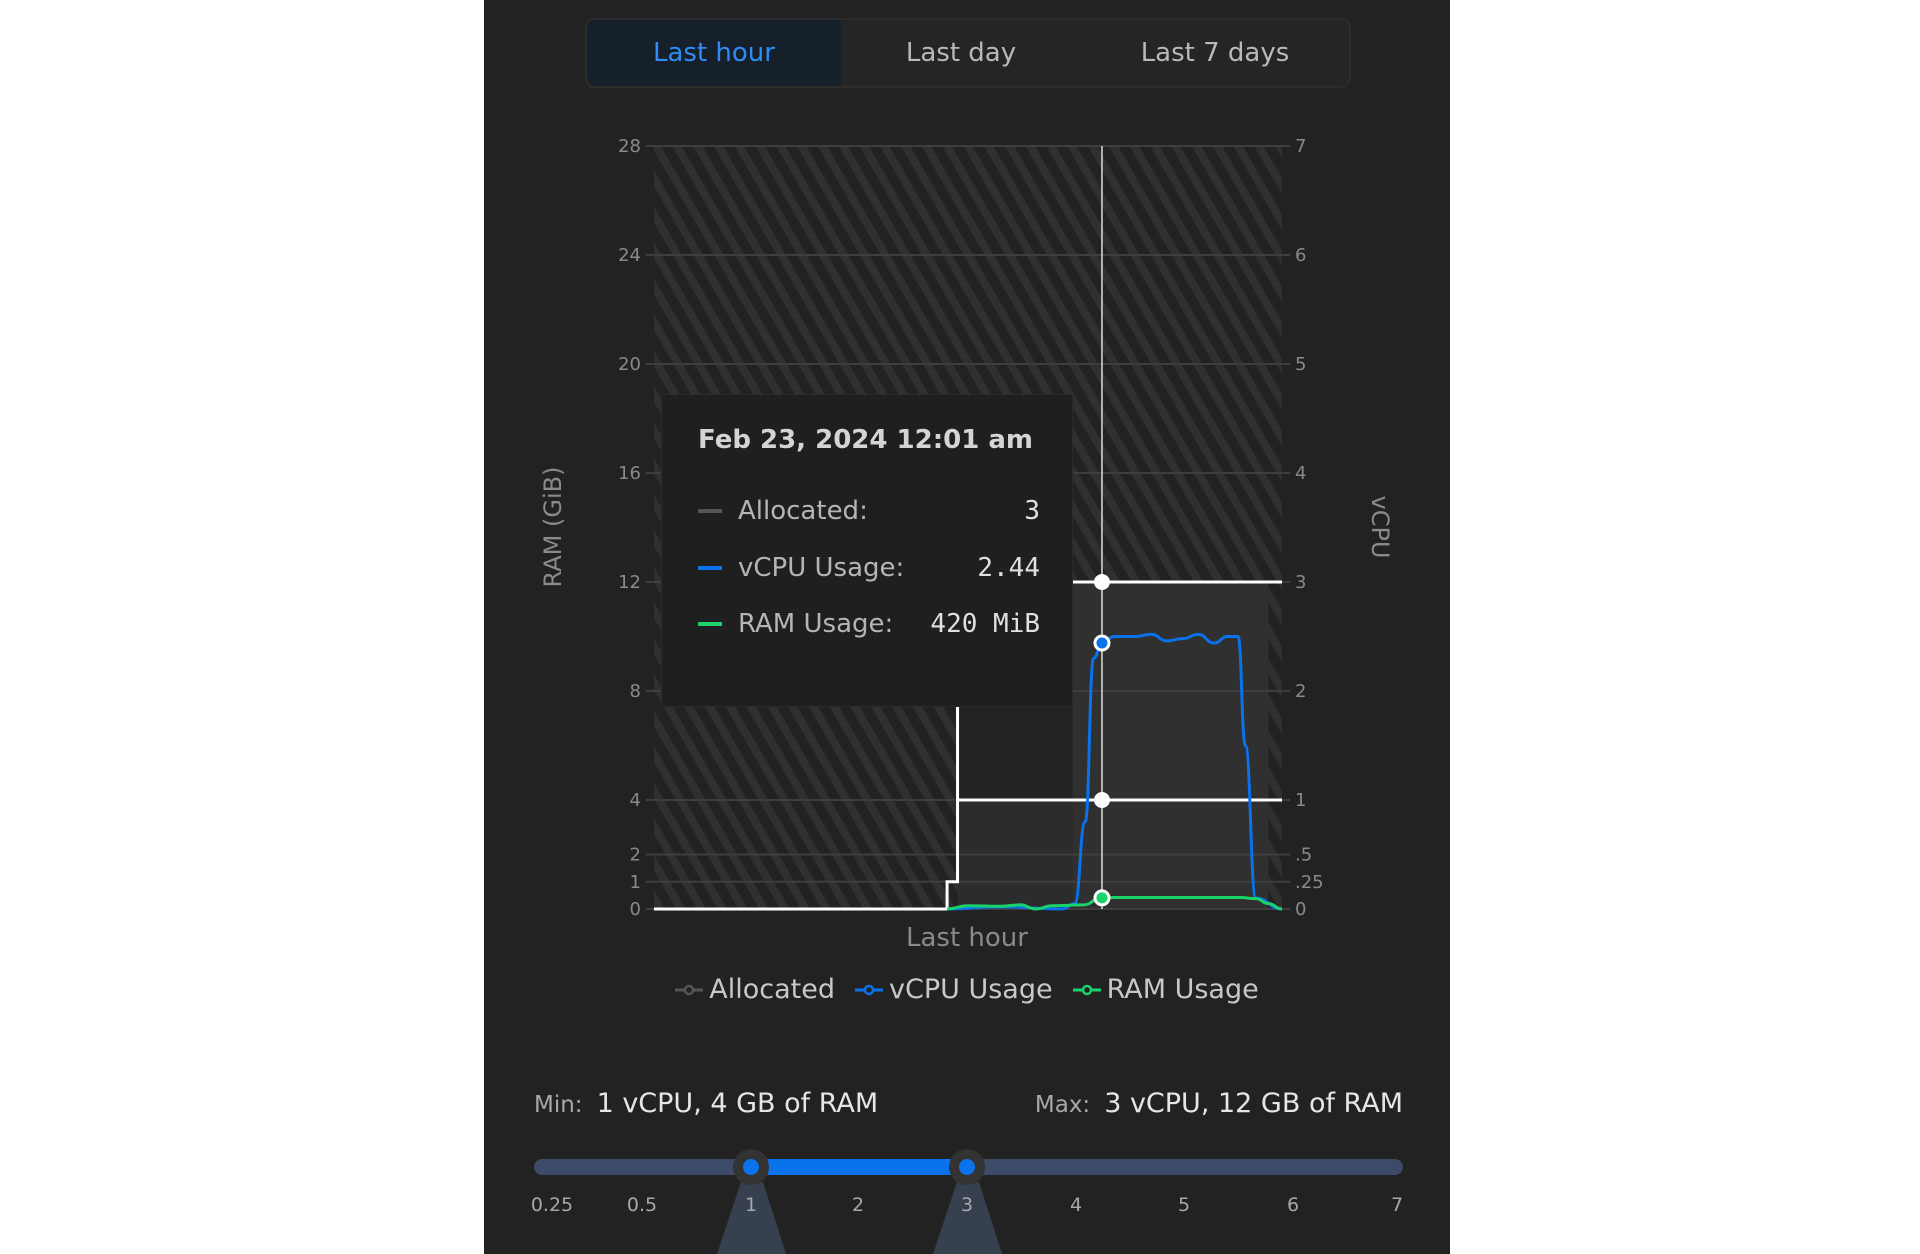 This screenshot has height=1254, width=1920. Describe the element at coordinates (629, 364) in the screenshot. I see `y-left-tick-label: 20` at that location.